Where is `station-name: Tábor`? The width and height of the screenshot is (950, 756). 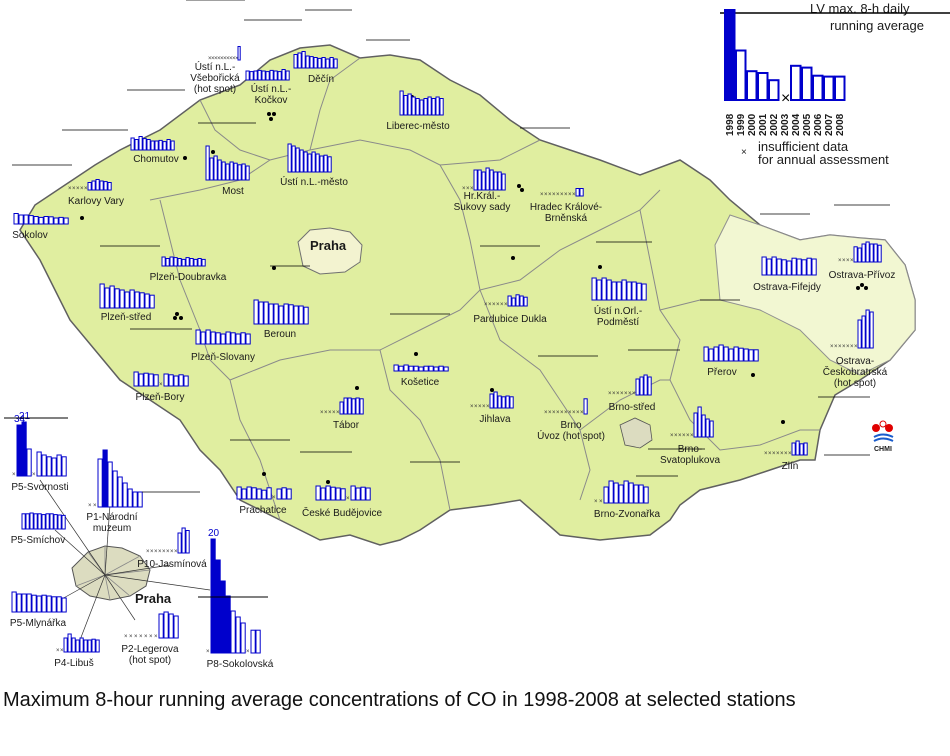
station-name: Tábor is located at coordinates (346, 425).